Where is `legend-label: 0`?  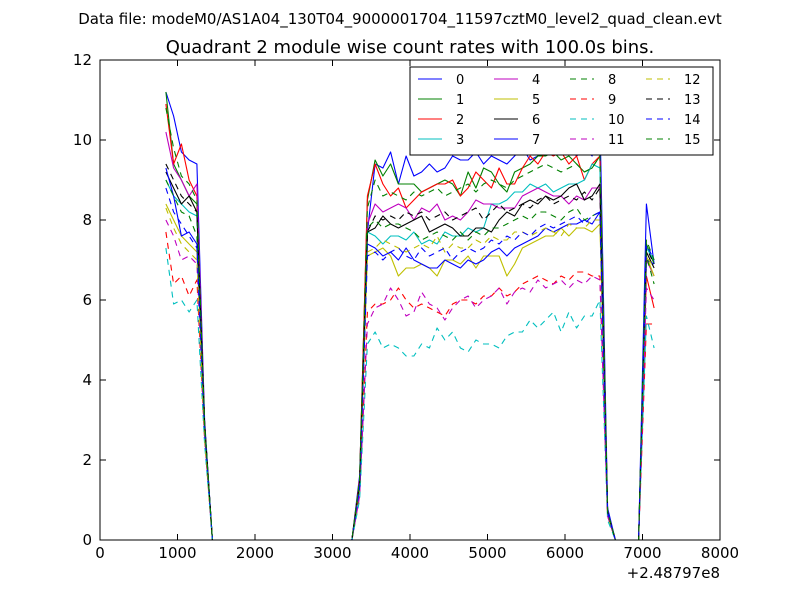
legend-label: 0 is located at coordinates (460, 80).